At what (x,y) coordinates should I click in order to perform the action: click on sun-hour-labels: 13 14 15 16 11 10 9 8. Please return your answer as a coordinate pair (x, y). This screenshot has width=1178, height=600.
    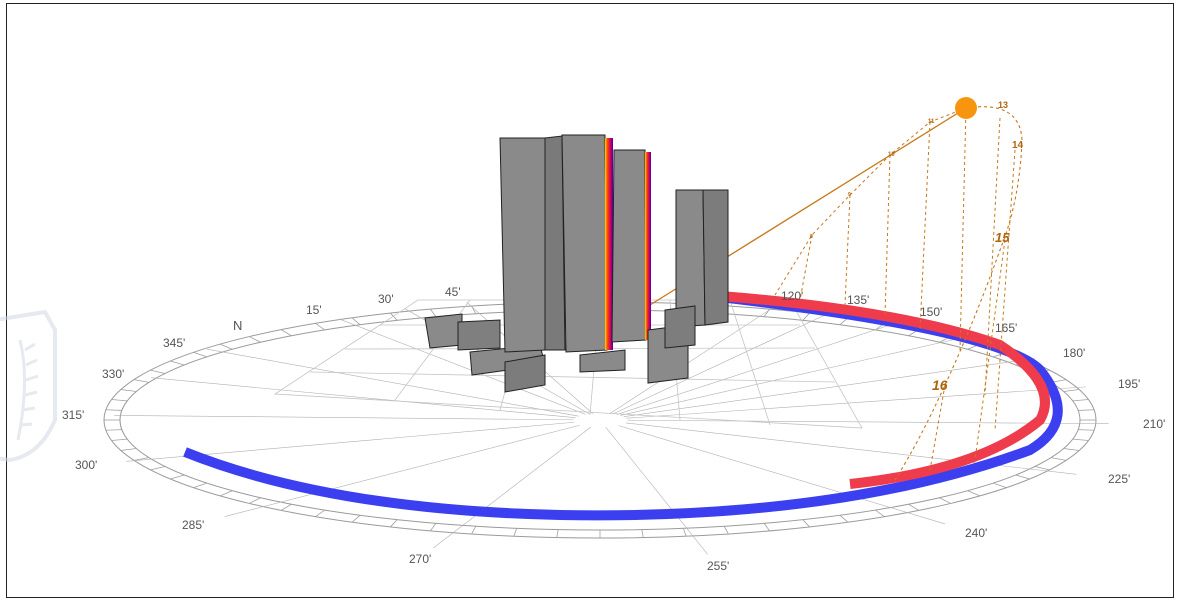
    Looking at the image, I should click on (917, 246).